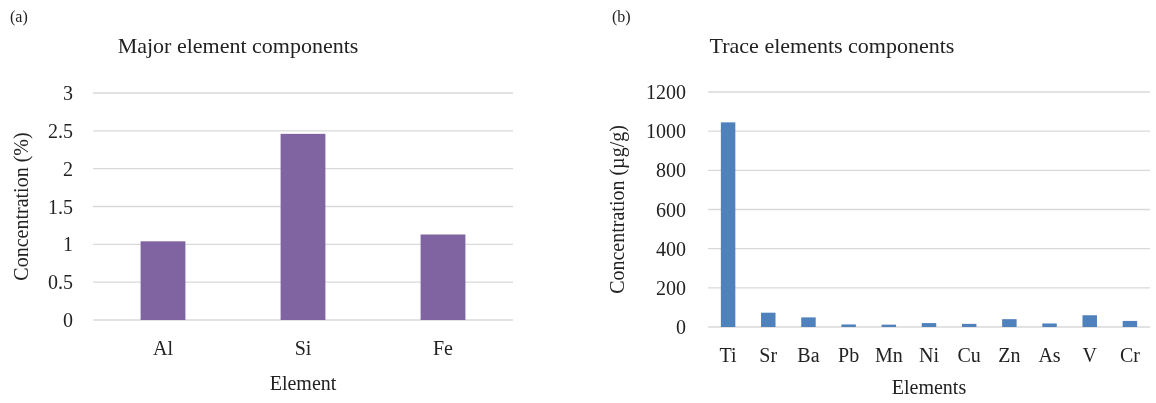 The height and width of the screenshot is (403, 1156). Describe the element at coordinates (68, 168) in the screenshot. I see `y-tick-label: 2` at that location.